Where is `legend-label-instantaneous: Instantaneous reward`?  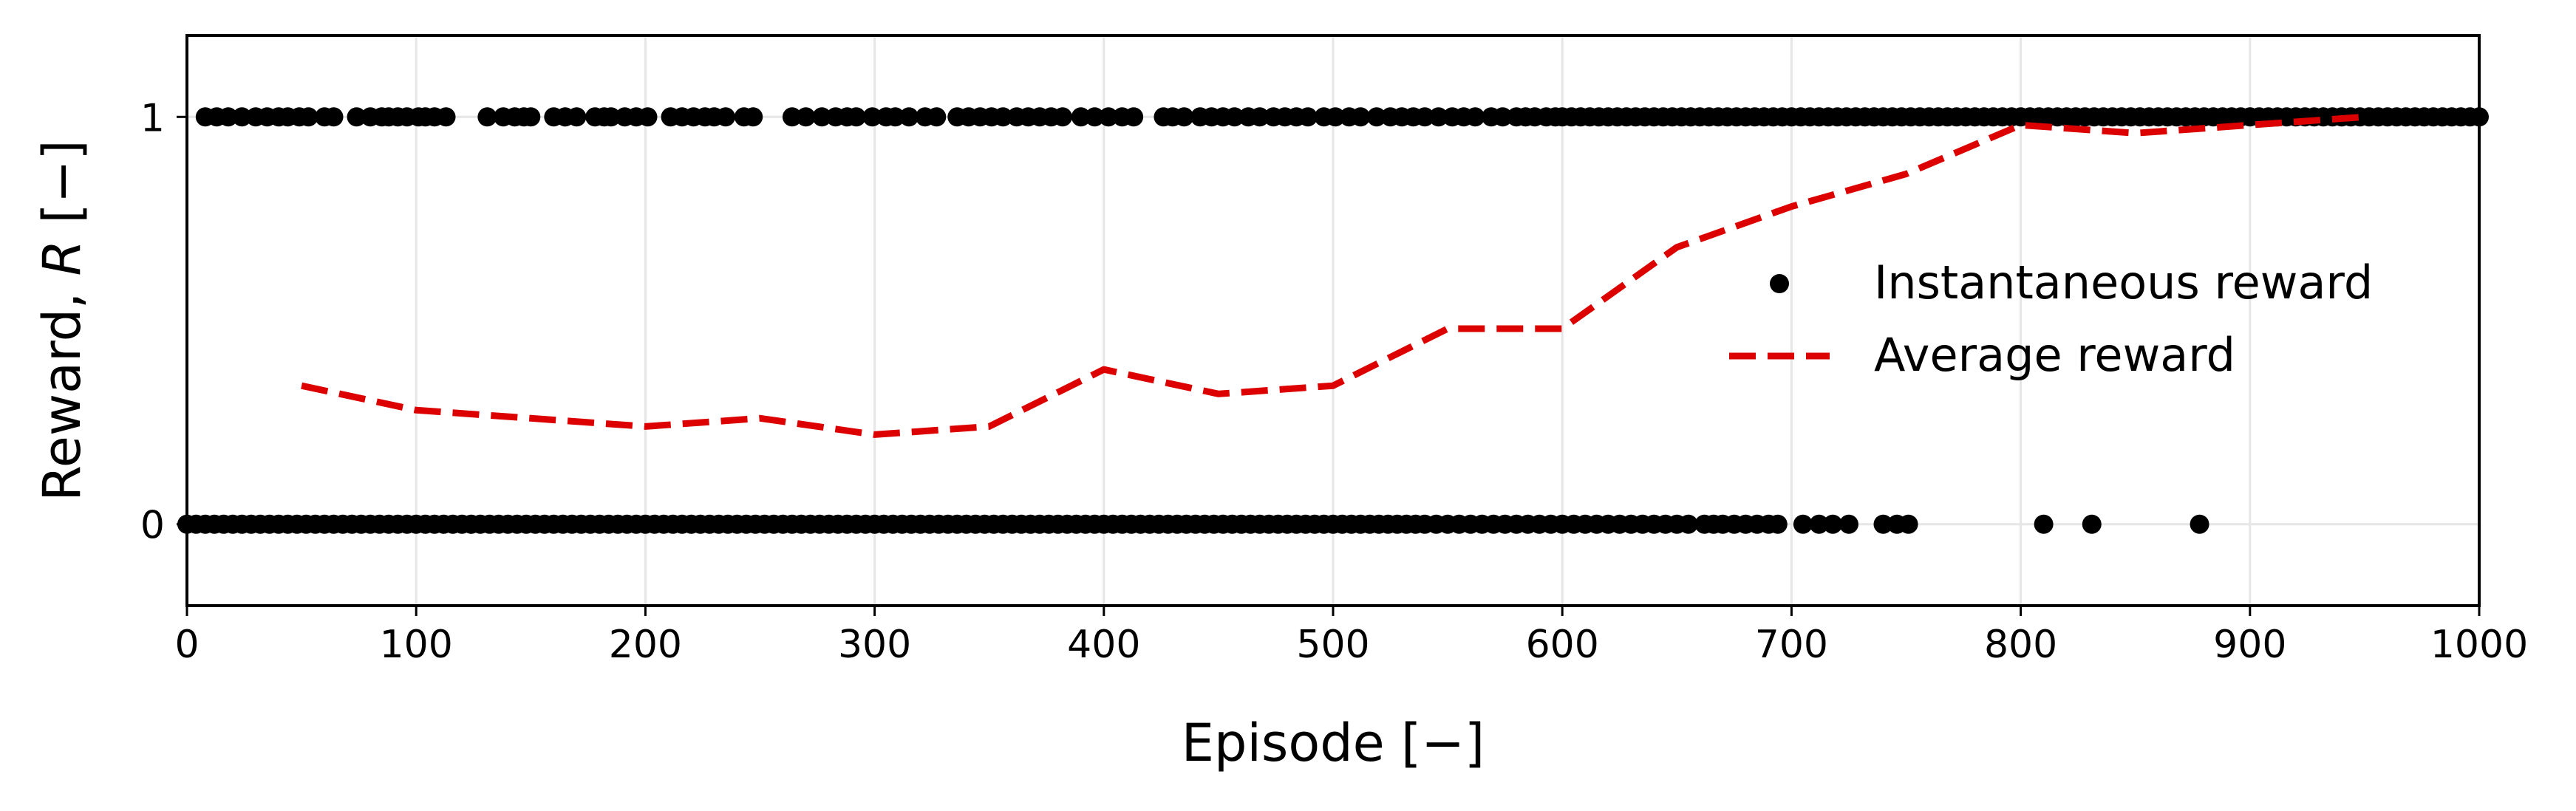
legend-label-instantaneous: Instantaneous reward is located at coordinates (2123, 282).